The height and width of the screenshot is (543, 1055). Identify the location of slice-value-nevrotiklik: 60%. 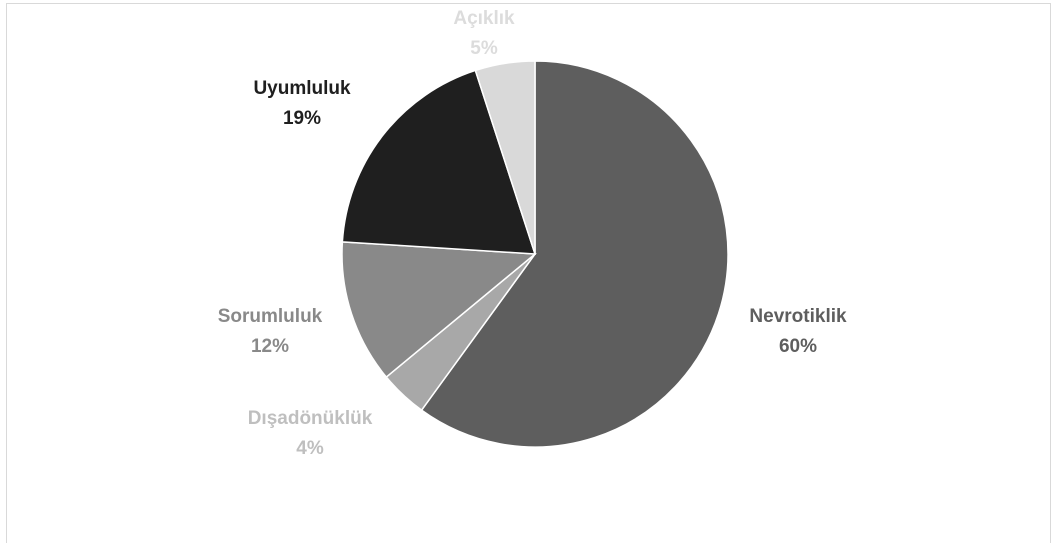
(798, 346).